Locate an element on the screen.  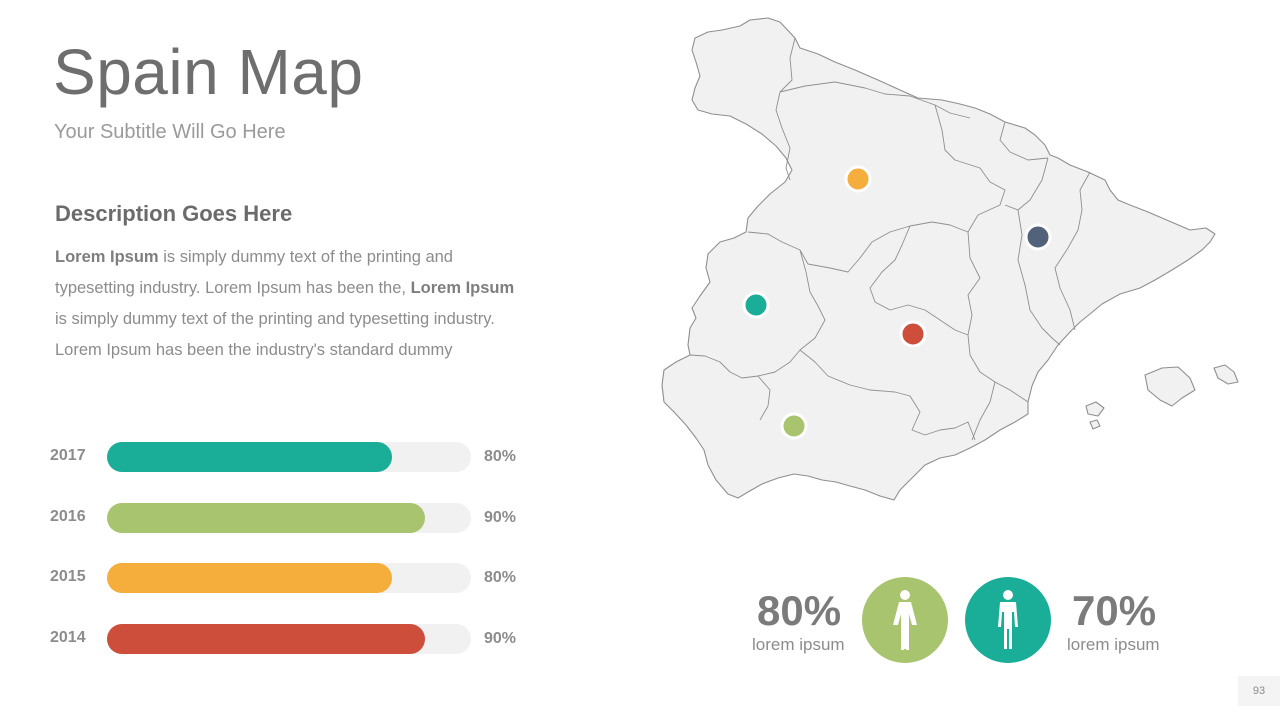
male-person-icon is located at coordinates (1008, 619).